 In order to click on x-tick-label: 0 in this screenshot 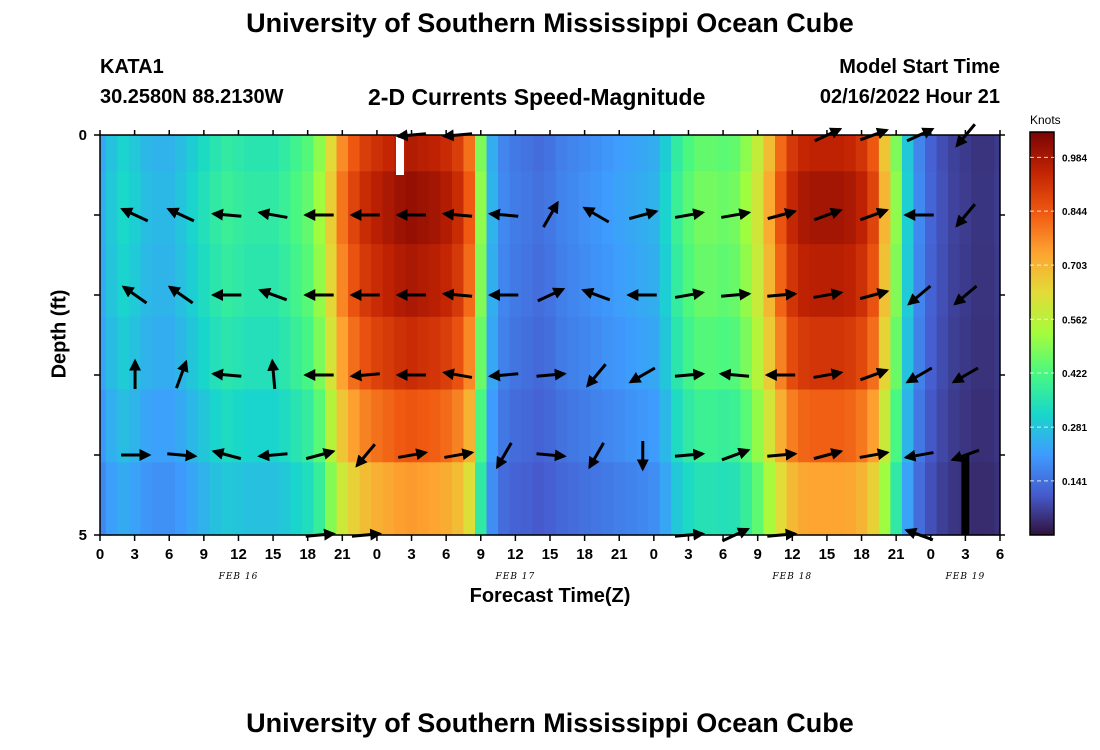, I will do `click(654, 554)`.